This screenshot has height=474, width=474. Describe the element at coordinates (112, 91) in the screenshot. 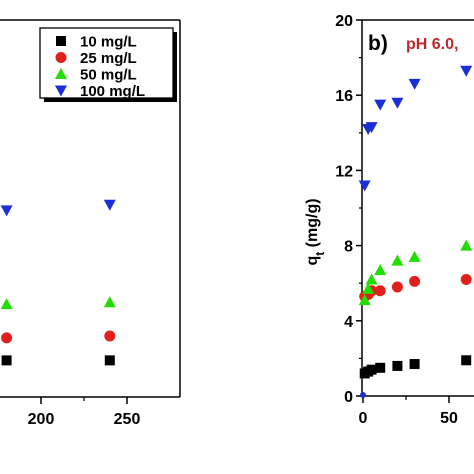

I see `panel-a-legend-label: 100 mg/L` at that location.